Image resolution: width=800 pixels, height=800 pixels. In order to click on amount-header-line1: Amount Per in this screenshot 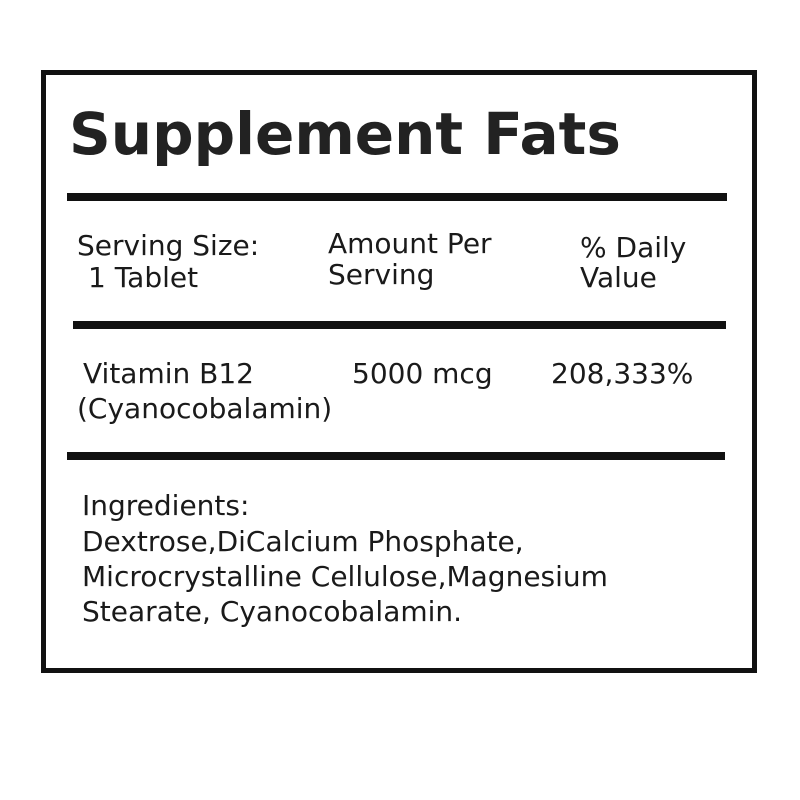, I will do `click(410, 243)`.